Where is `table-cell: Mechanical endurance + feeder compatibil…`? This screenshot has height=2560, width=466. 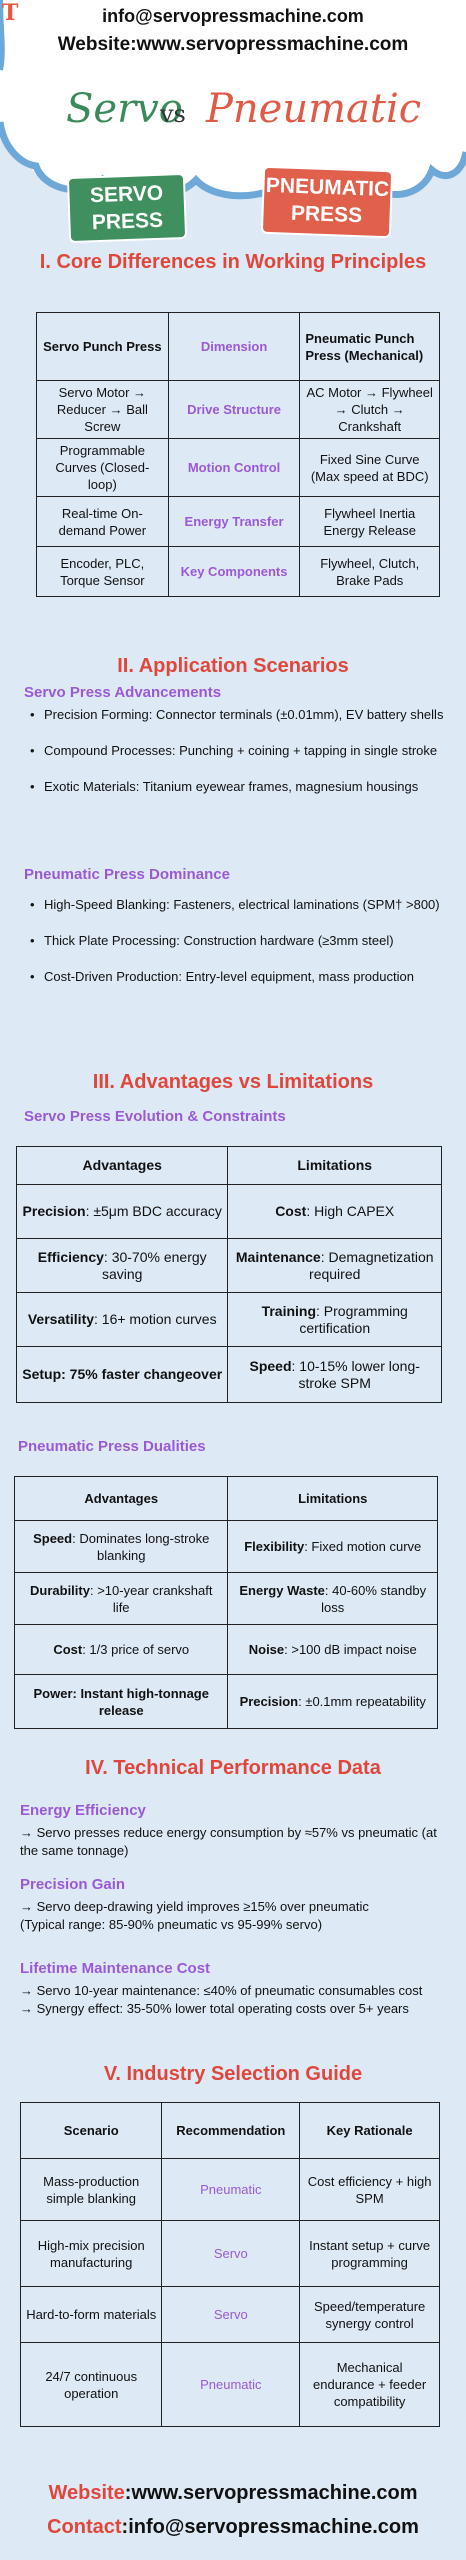 table-cell: Mechanical endurance + feeder compatibil… is located at coordinates (369, 2384).